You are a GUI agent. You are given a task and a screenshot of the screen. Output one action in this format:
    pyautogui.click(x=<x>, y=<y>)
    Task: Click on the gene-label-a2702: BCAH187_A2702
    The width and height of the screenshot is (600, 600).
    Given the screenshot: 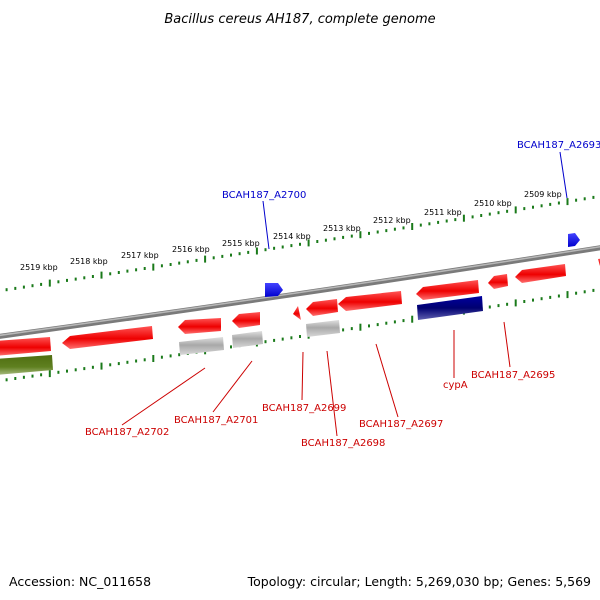 What is the action you would take?
    pyautogui.click(x=127, y=432)
    